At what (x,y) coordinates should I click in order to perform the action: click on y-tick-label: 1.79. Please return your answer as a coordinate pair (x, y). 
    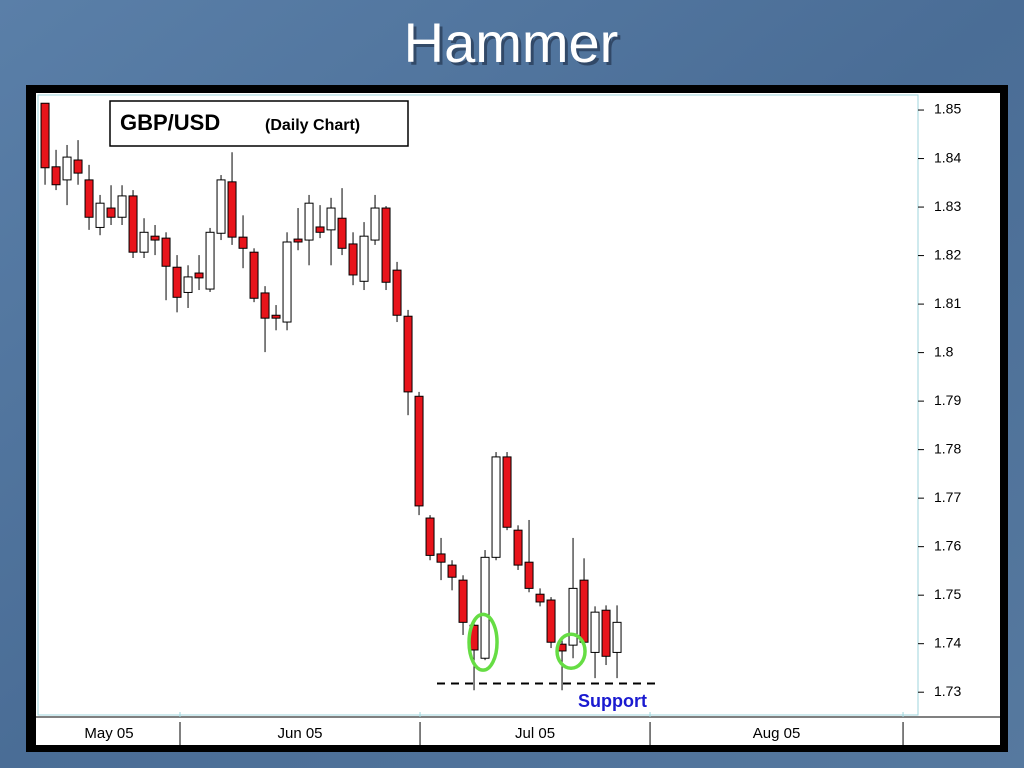
    Looking at the image, I should click on (947, 400).